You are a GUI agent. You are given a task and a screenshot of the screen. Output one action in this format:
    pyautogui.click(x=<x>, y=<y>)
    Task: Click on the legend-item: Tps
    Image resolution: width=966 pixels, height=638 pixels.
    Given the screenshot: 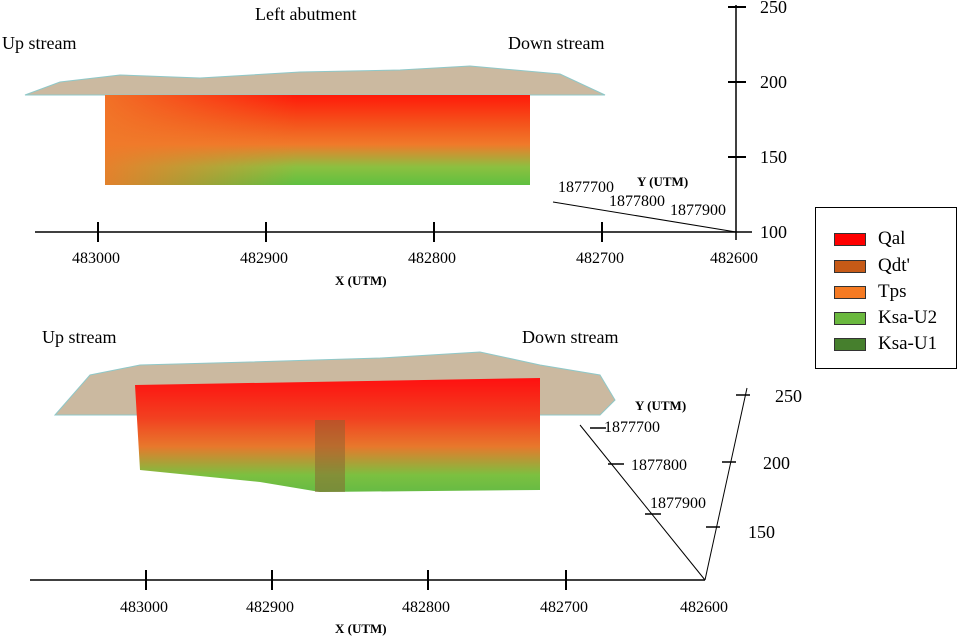 What is the action you would take?
    pyautogui.click(x=870, y=292)
    